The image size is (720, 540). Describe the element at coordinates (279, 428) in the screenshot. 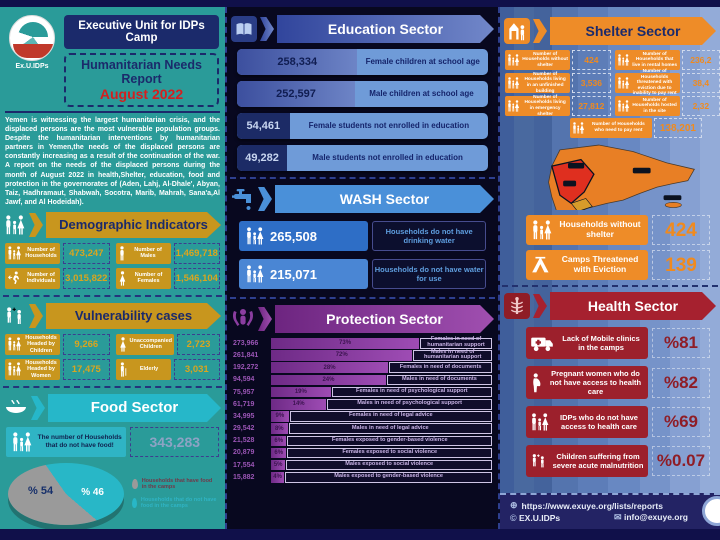

I see `bar-percent: 8%` at that location.